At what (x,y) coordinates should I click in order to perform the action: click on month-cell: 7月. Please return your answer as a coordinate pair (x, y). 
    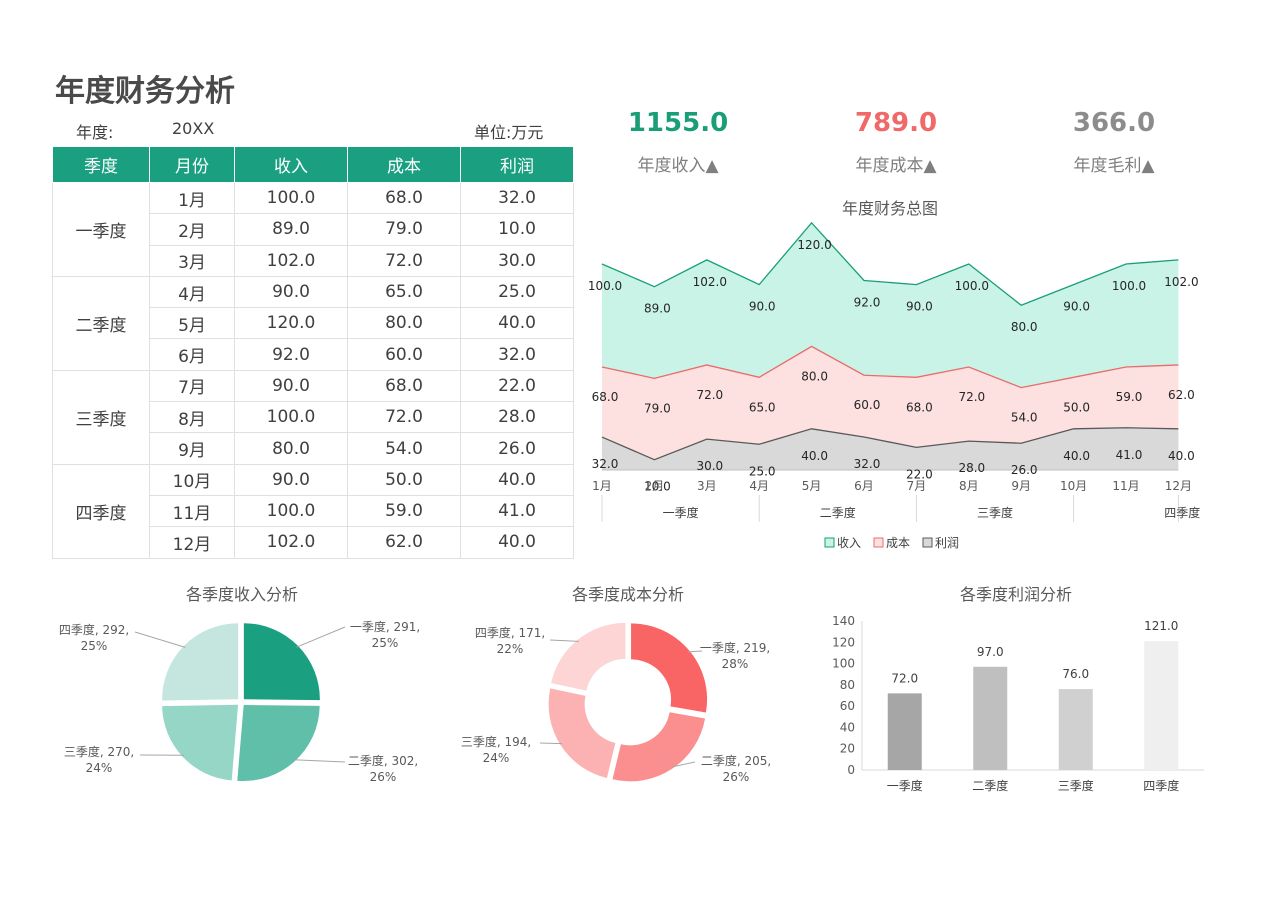
    Looking at the image, I should click on (192, 386).